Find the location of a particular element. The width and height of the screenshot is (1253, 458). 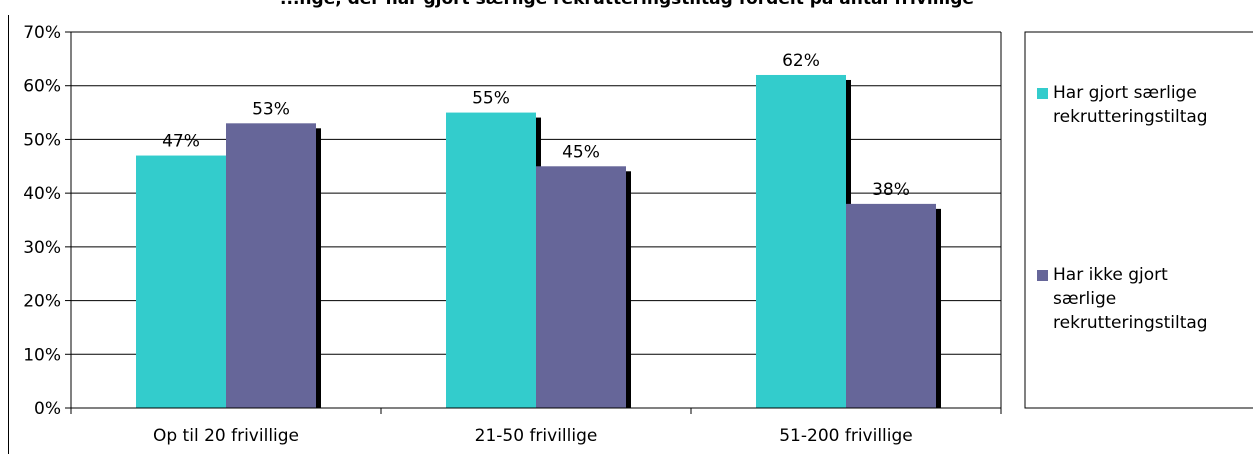

legend-label: særlige is located at coordinates (1084, 299).